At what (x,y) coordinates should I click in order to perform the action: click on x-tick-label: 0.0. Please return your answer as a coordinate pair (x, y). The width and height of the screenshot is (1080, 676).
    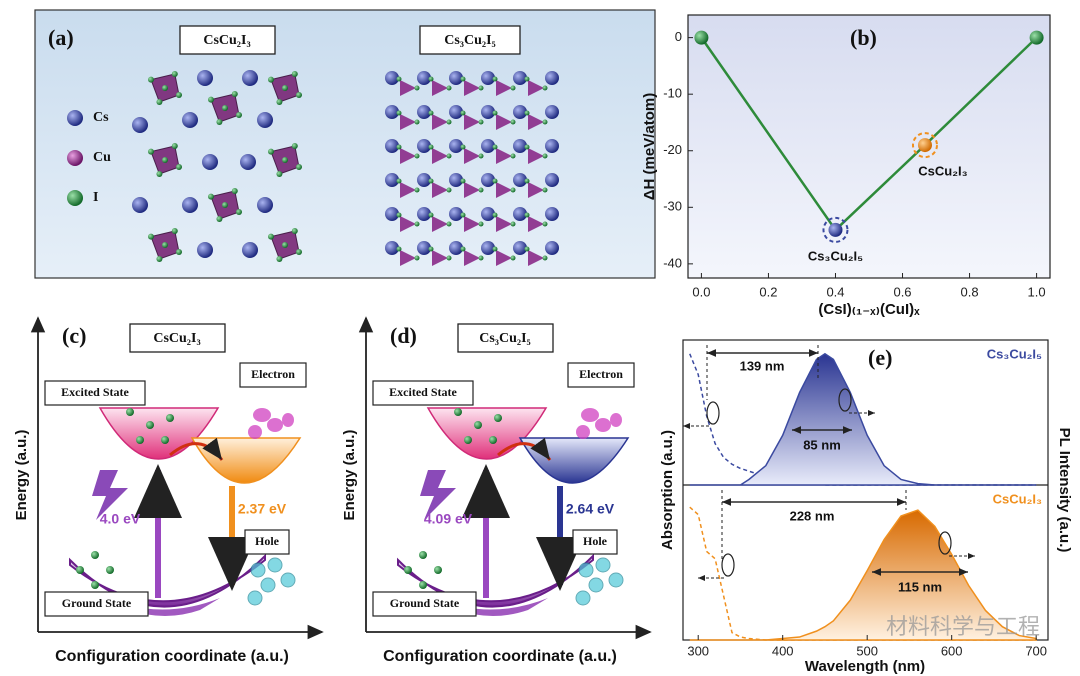
    Looking at the image, I should click on (701, 291).